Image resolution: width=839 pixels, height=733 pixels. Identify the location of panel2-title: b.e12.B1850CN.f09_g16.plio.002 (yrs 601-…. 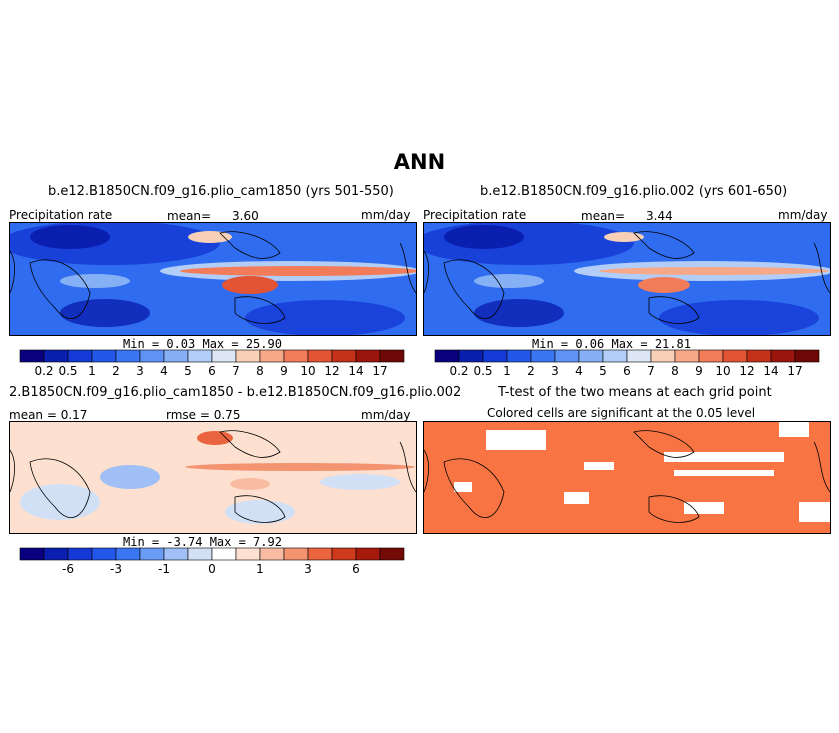
(634, 191).